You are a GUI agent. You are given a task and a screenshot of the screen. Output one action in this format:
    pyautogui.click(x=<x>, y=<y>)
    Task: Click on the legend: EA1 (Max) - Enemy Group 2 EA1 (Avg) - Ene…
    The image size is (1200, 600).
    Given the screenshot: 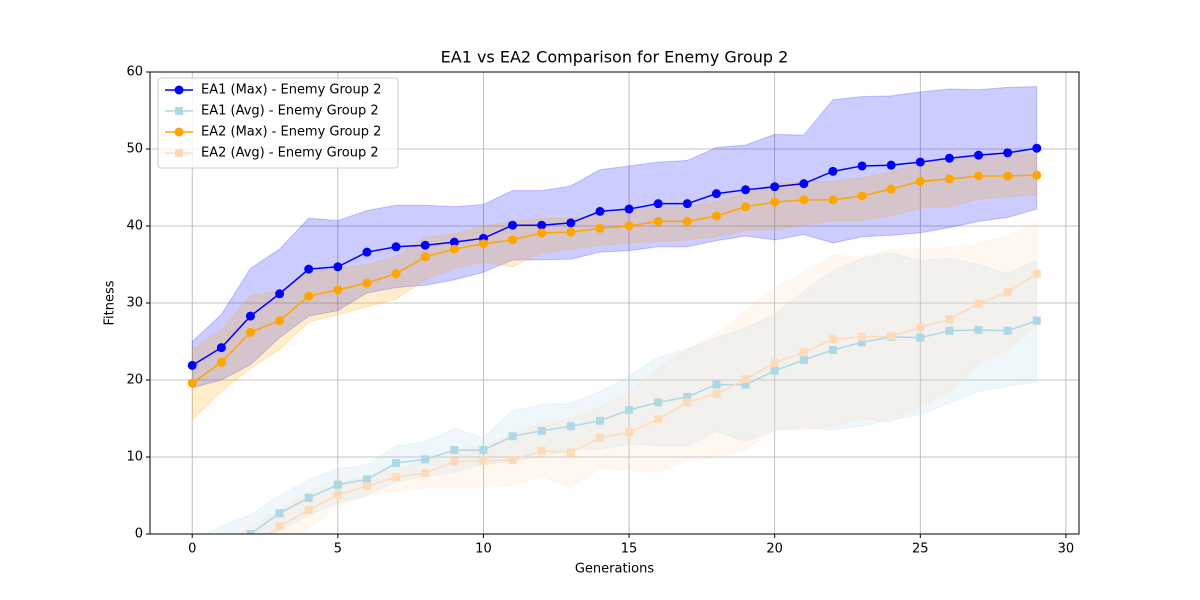 What is the action you would take?
    pyautogui.click(x=278, y=123)
    